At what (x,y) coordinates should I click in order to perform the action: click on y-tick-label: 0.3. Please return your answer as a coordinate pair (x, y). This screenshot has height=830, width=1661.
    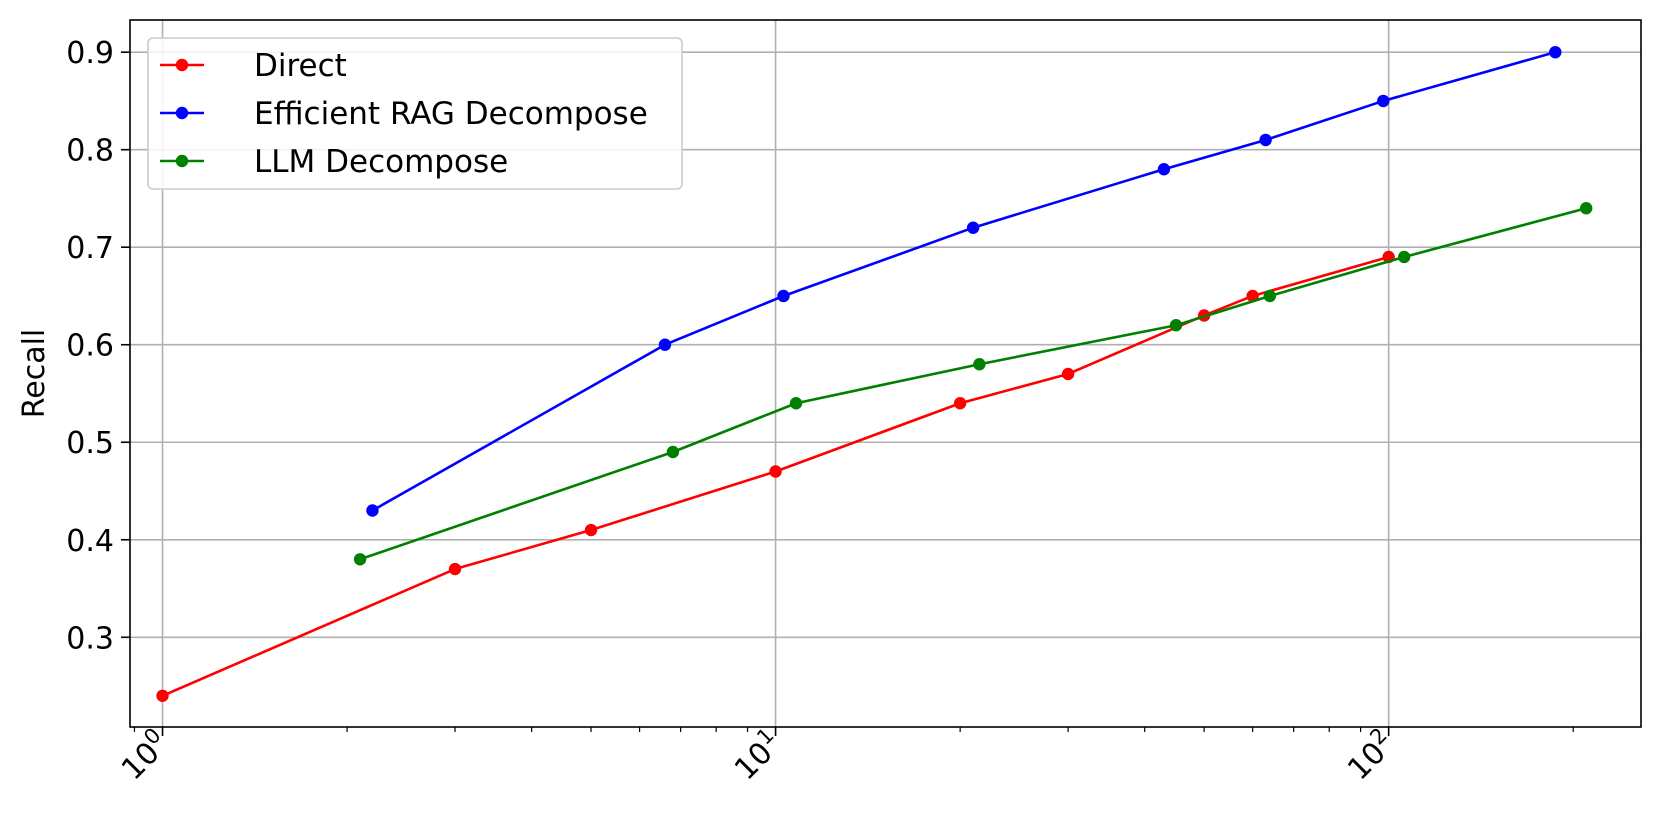
    Looking at the image, I should click on (90, 638).